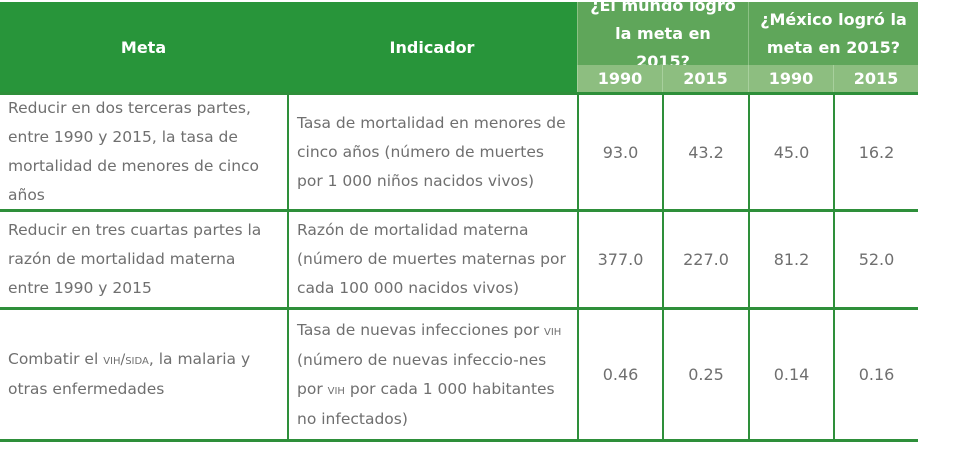 The width and height of the screenshot is (972, 463). Describe the element at coordinates (705, 374) in the screenshot. I see `cell-world-2015: 0.25` at that location.